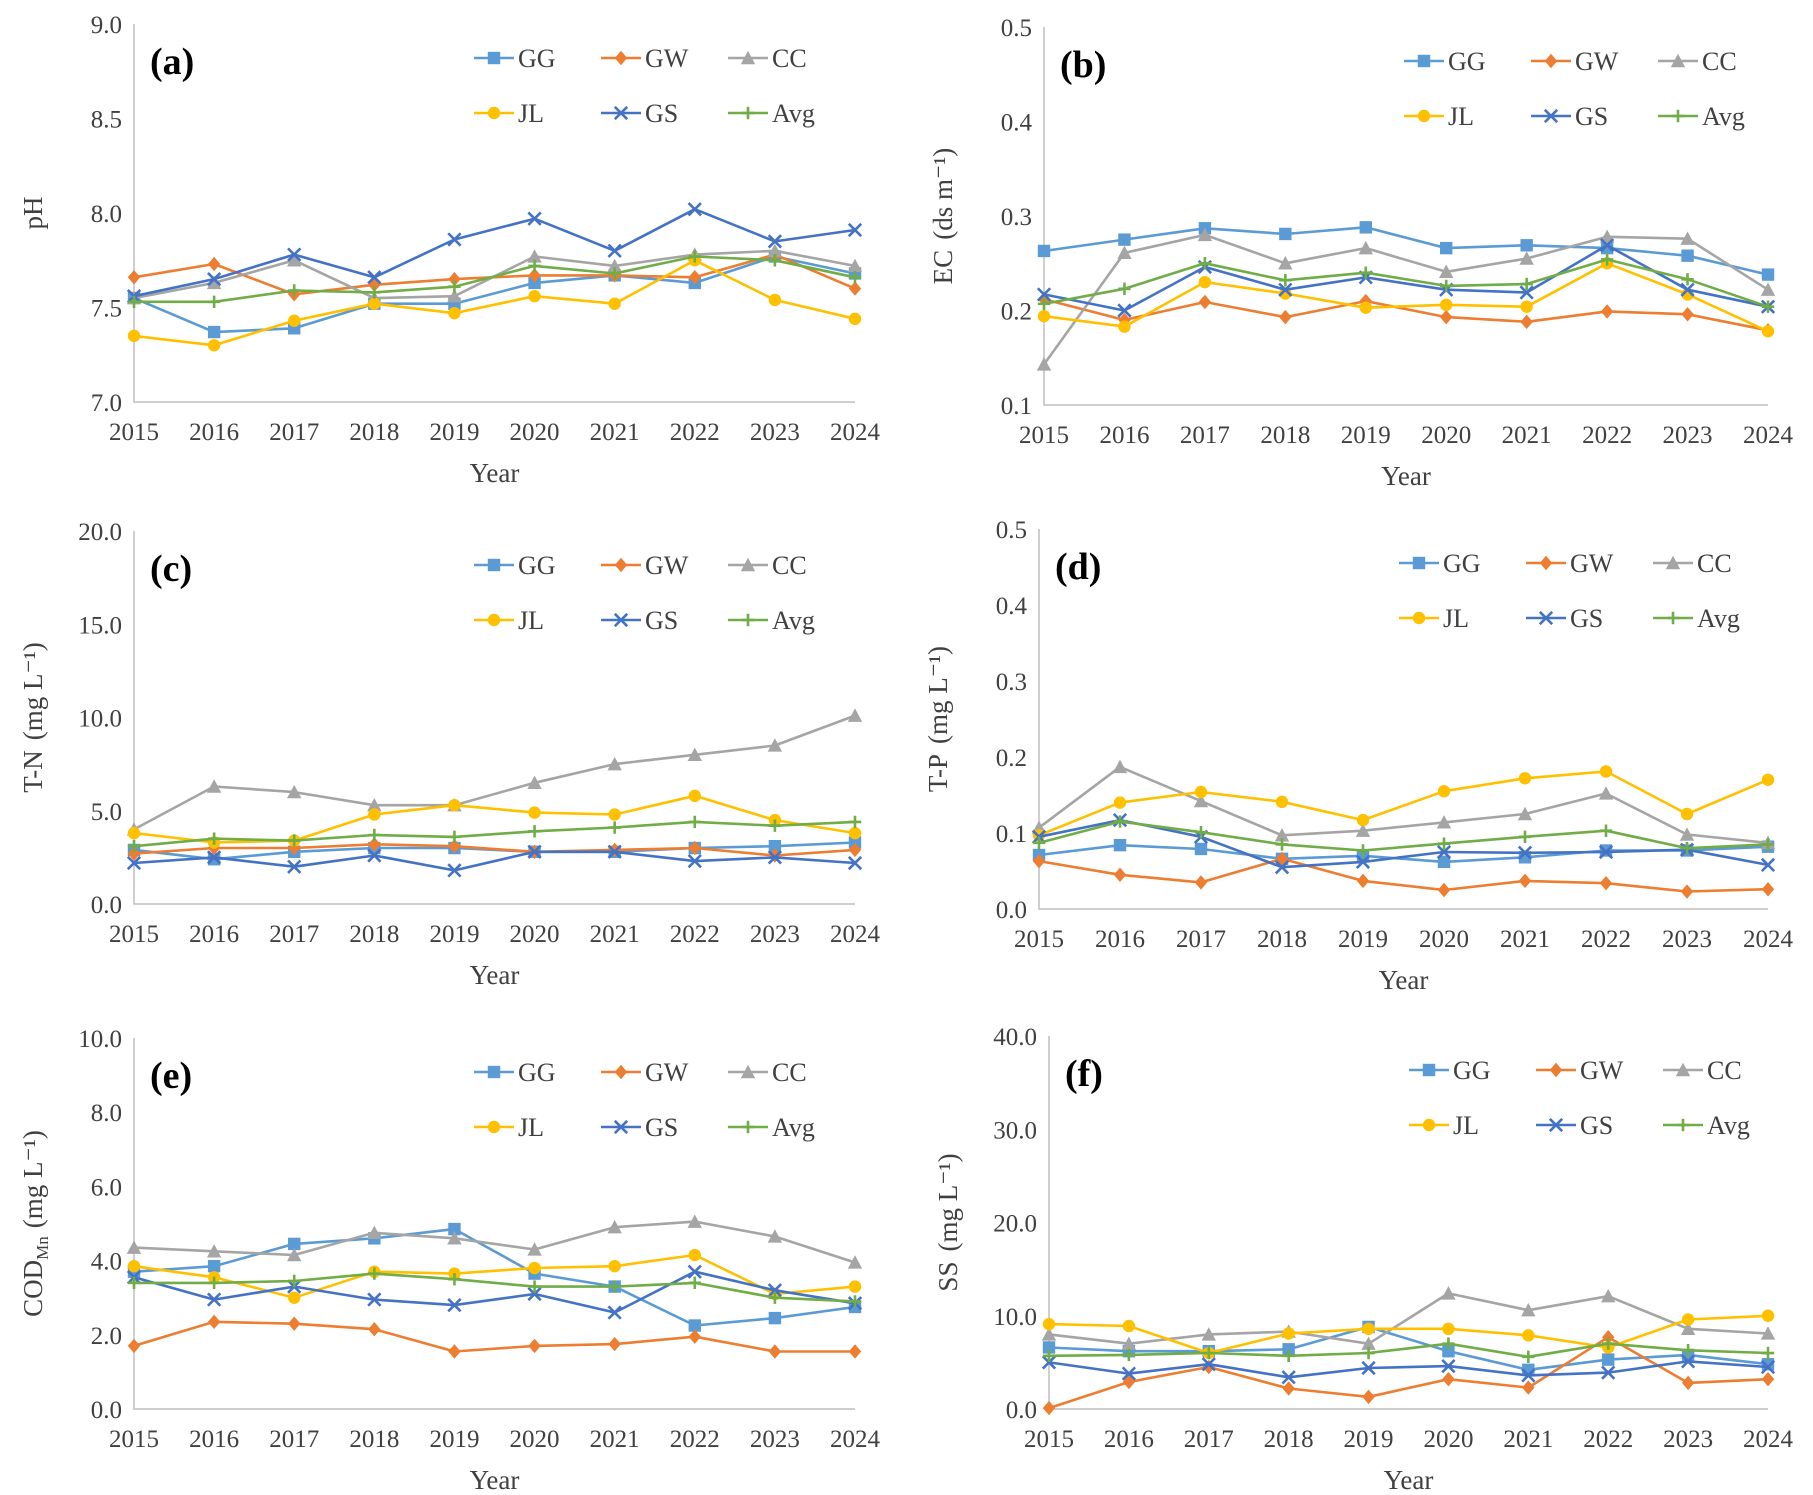 The height and width of the screenshot is (1495, 1813). Describe the element at coordinates (515, 565) in the screenshot. I see `legend-item-gg: GG` at that location.